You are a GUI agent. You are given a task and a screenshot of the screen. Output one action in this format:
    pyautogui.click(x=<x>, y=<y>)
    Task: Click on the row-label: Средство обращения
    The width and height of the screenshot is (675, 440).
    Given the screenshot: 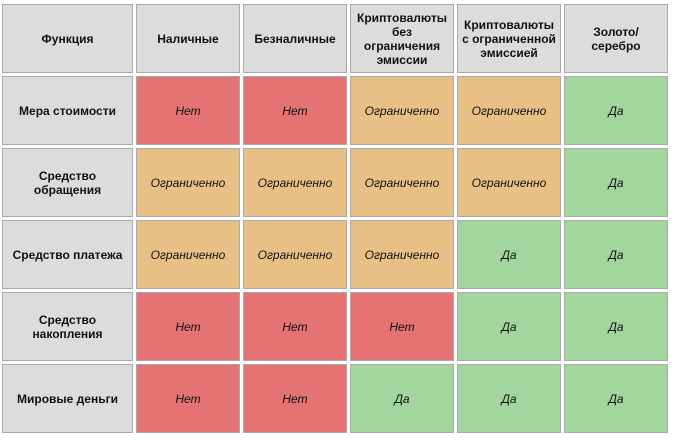 What is the action you would take?
    pyautogui.click(x=67, y=182)
    